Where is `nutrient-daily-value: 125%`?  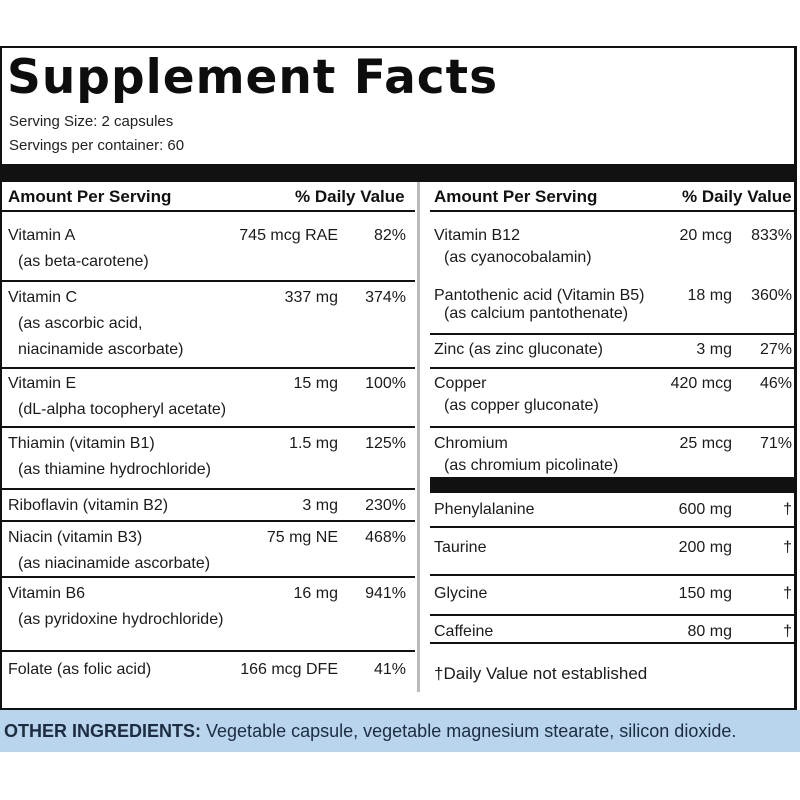
nutrient-daily-value: 125% is located at coordinates (385, 443).